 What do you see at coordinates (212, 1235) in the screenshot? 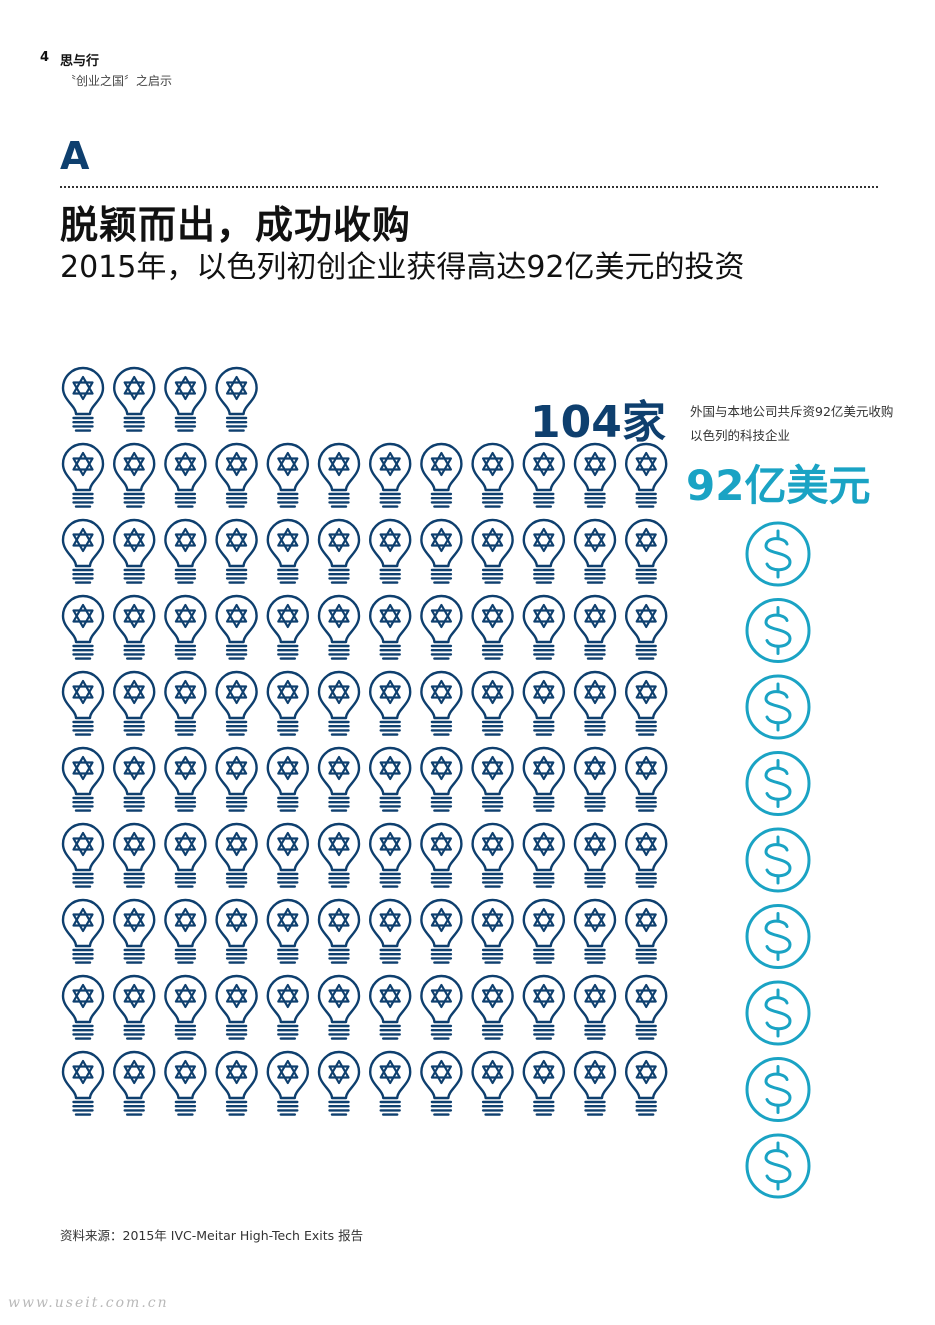
I see `source-note: 资料来源：2015年 IVC-Meitar High-Tech Exits 报告` at bounding box center [212, 1235].